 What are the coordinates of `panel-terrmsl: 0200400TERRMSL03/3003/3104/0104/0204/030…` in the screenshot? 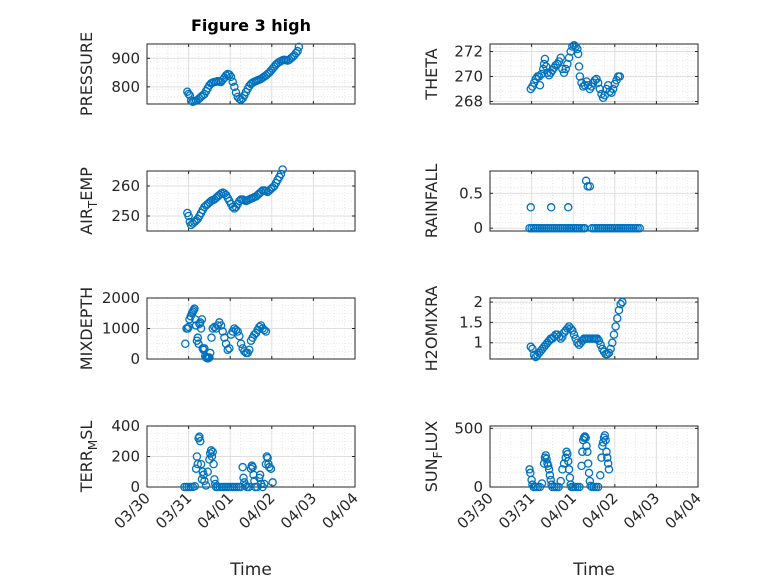 It's located at (219, 474).